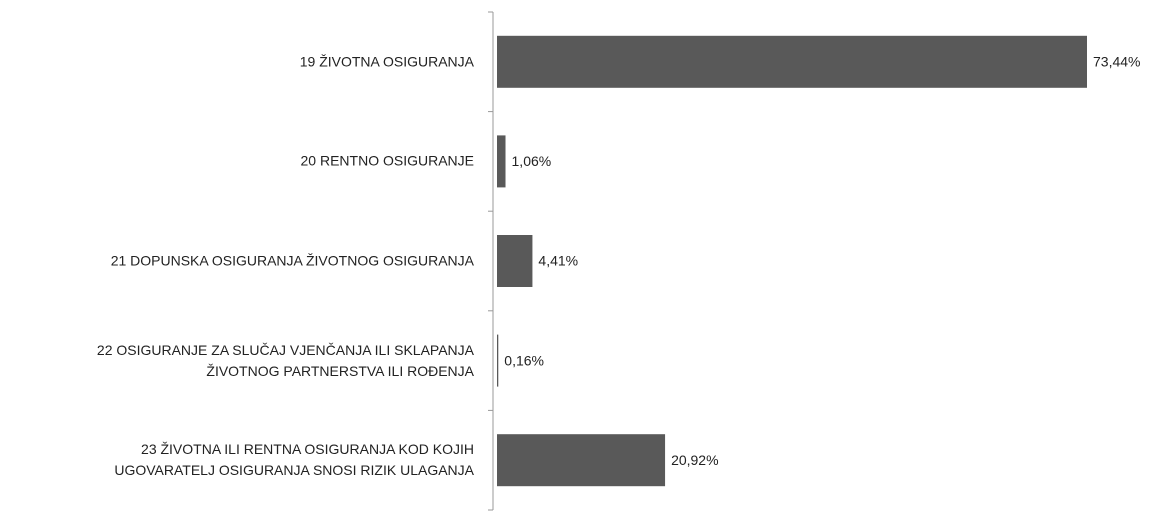  Describe the element at coordinates (558, 261) in the screenshot. I see `value-label: 4,41%` at that location.